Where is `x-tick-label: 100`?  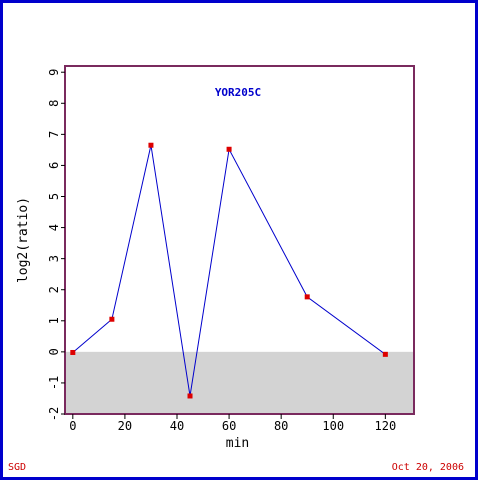 x-tick-label: 100 is located at coordinates (333, 426).